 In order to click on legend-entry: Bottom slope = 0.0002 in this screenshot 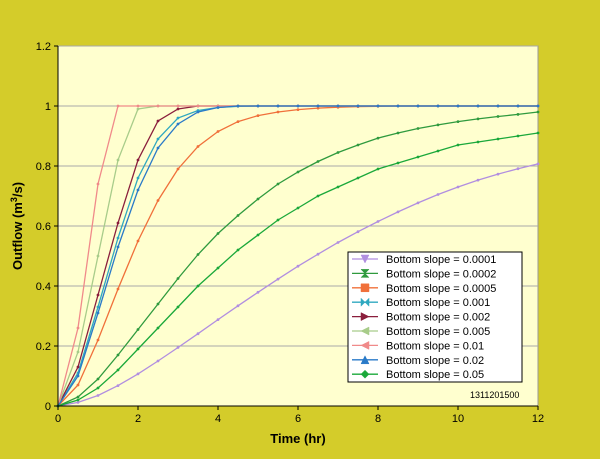, I will do `click(424, 274)`.